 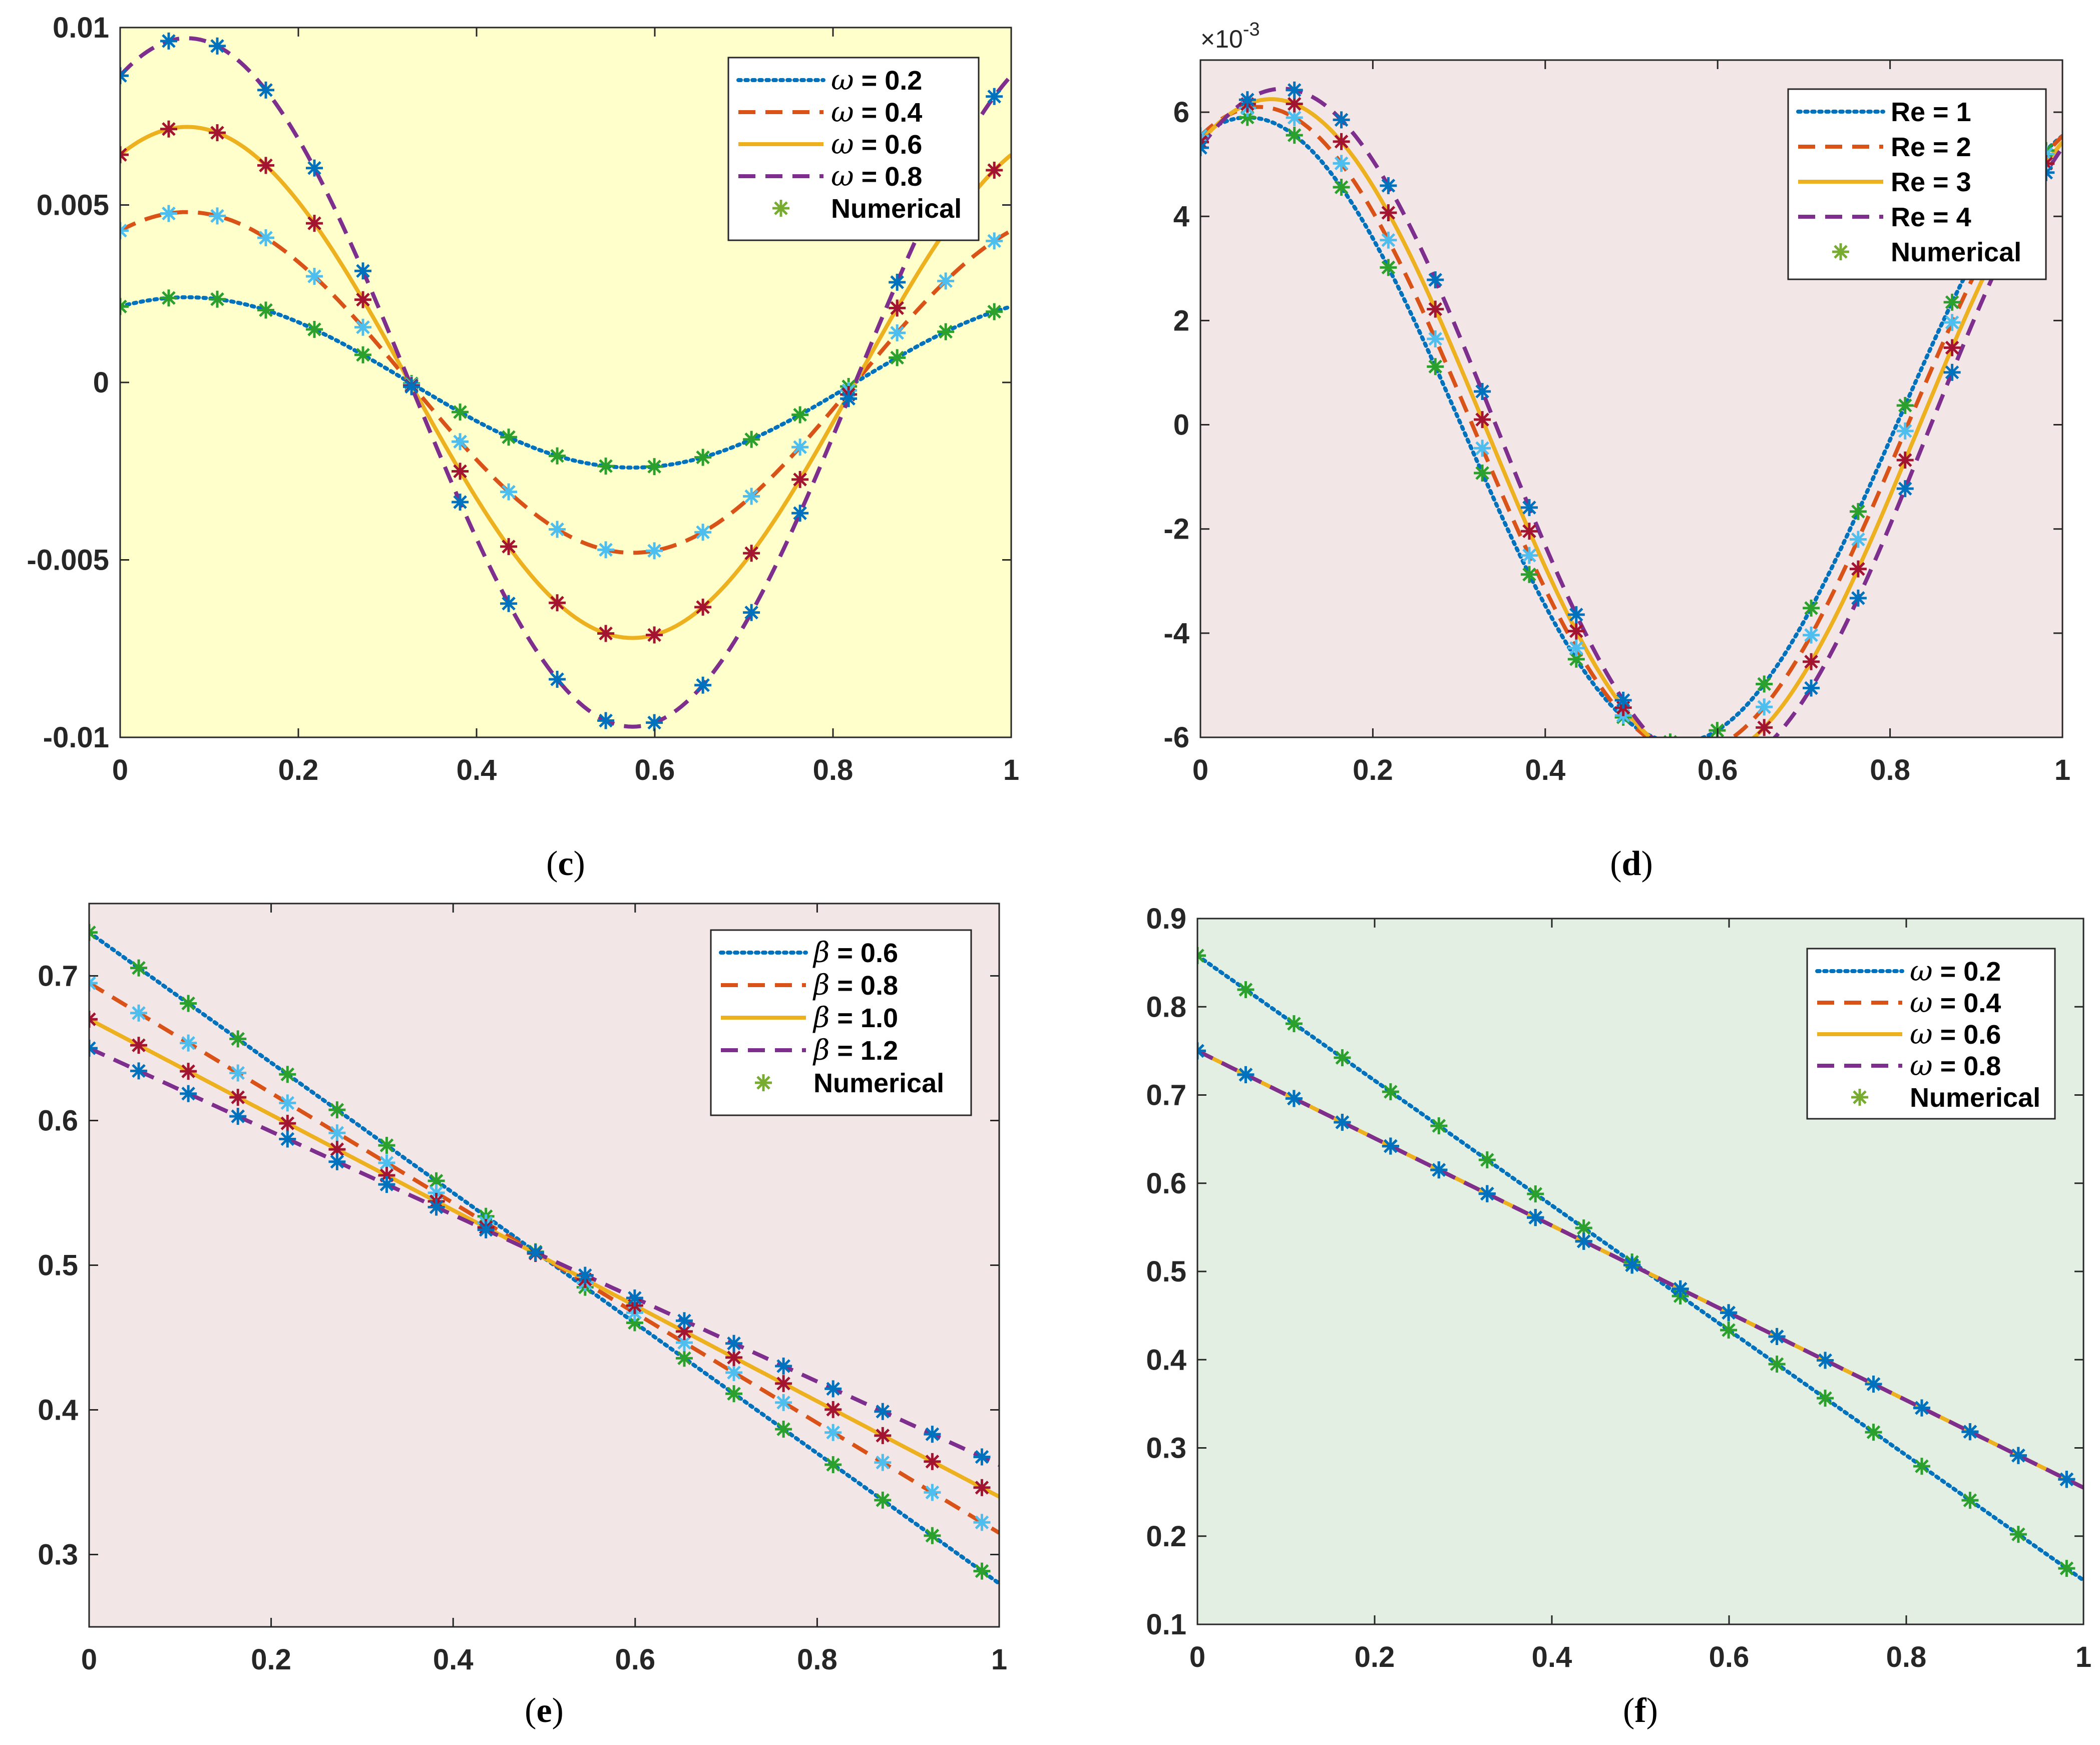 I want to click on y-tick-label: 0.005, so click(x=73, y=205).